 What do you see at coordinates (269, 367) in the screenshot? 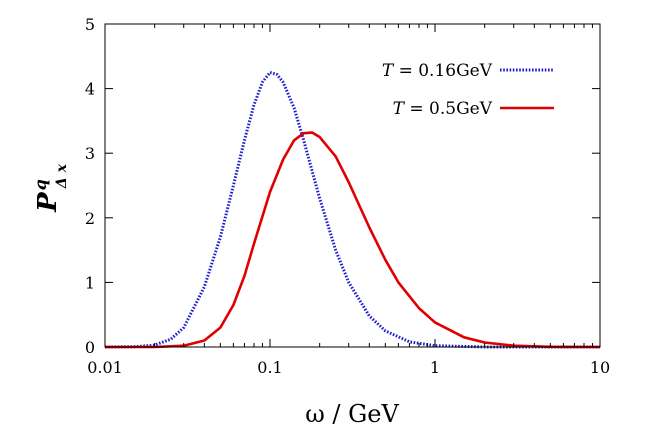
I see `x-tick-label: 0.1` at bounding box center [269, 367].